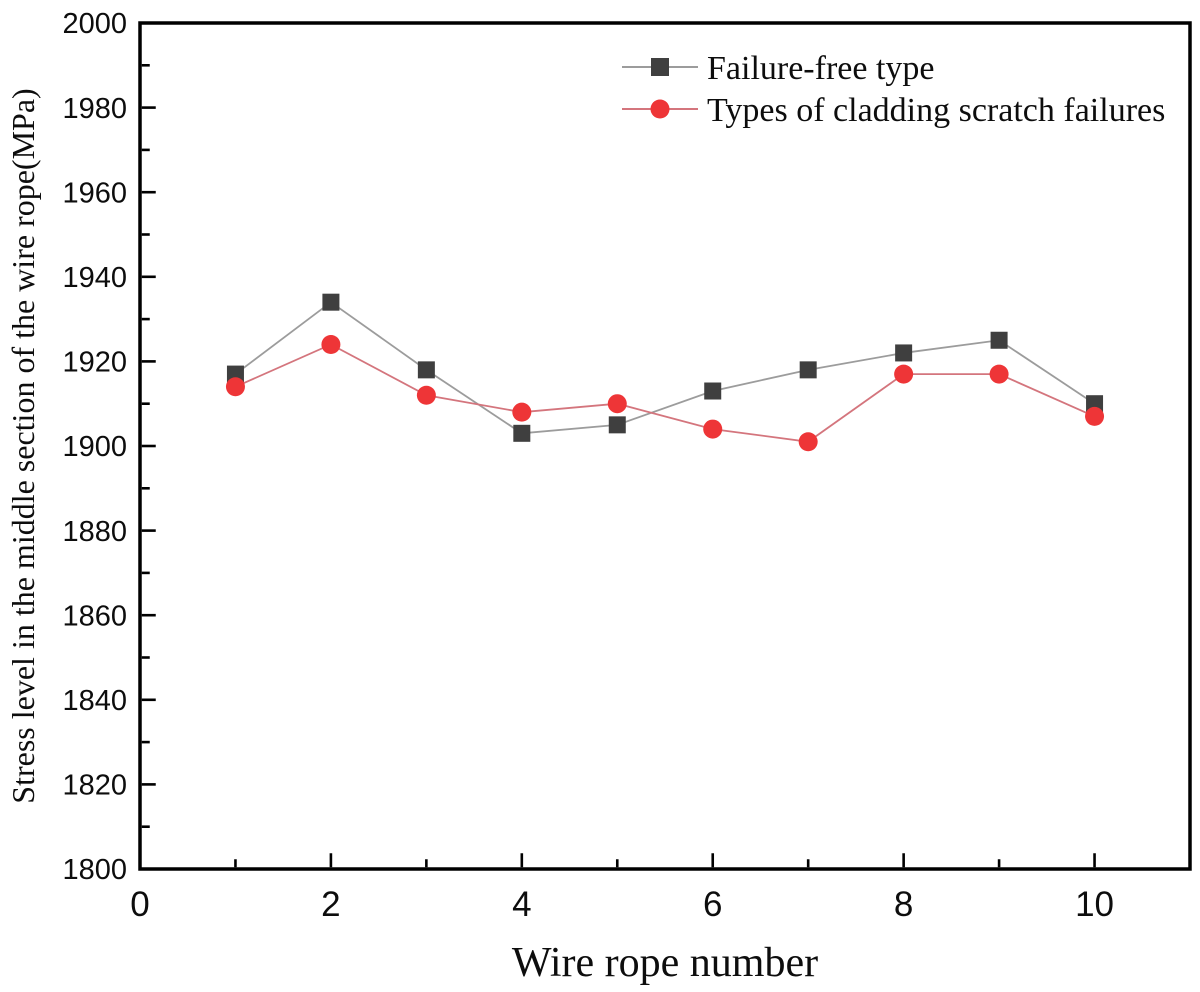 The image size is (1200, 992). I want to click on series-failure-free-type, so click(665, 367).